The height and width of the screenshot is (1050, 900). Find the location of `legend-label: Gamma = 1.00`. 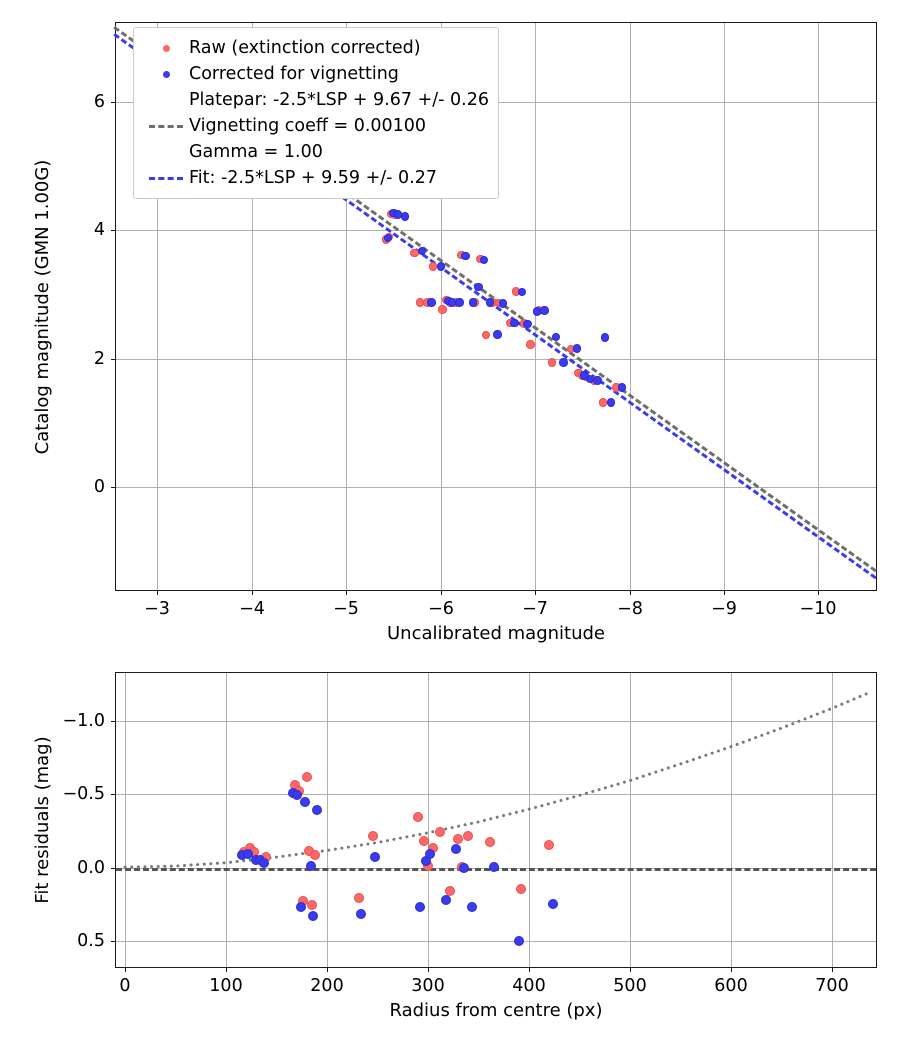

legend-label: Gamma = 1.00 is located at coordinates (256, 152).